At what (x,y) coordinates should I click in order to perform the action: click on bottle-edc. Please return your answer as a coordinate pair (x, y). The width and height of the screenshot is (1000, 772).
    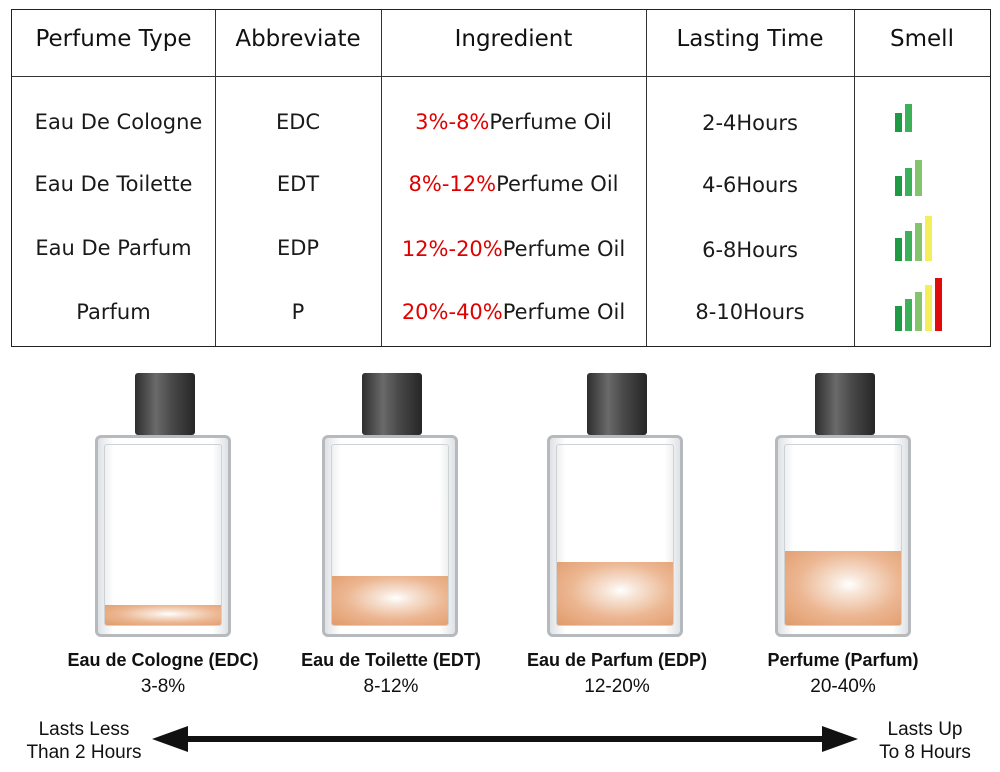
    Looking at the image, I should click on (175, 506).